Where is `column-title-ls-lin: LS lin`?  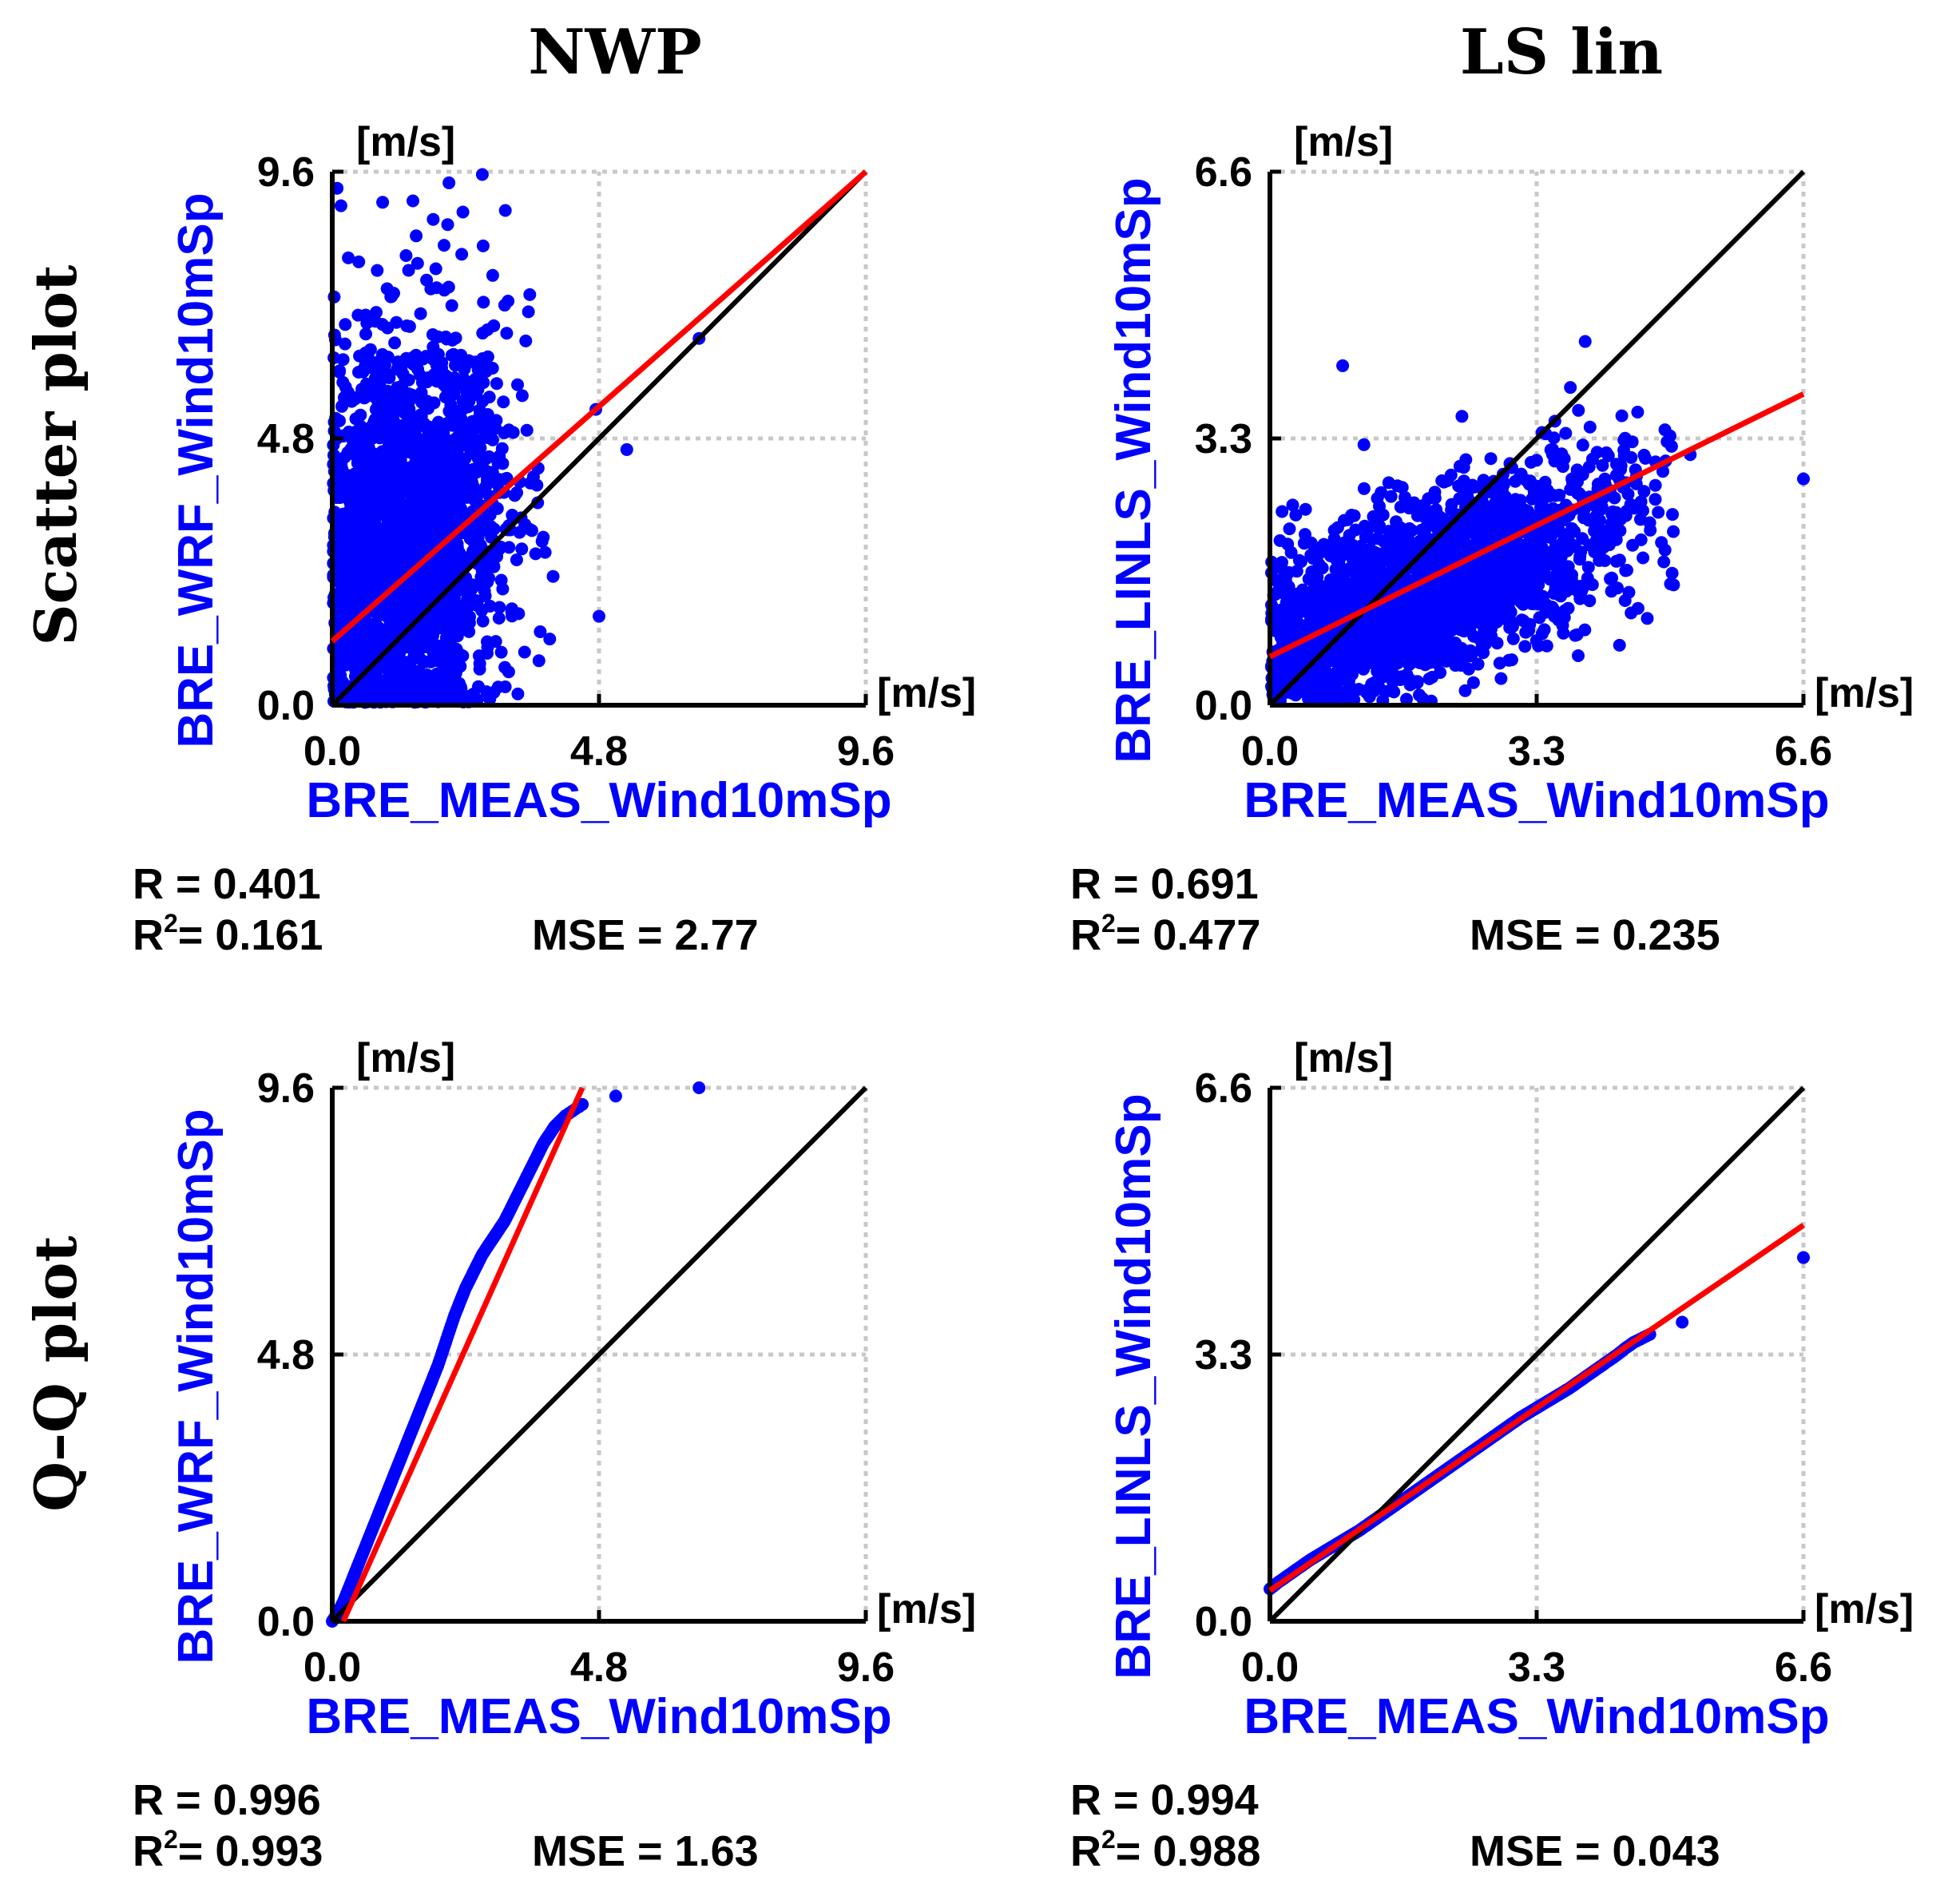 column-title-ls-lin: LS lin is located at coordinates (1561, 52).